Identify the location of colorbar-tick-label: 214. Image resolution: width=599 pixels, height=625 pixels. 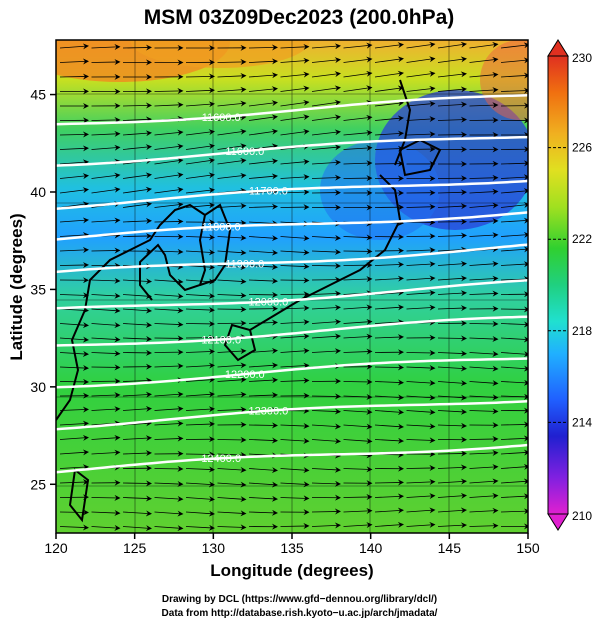
(582, 422).